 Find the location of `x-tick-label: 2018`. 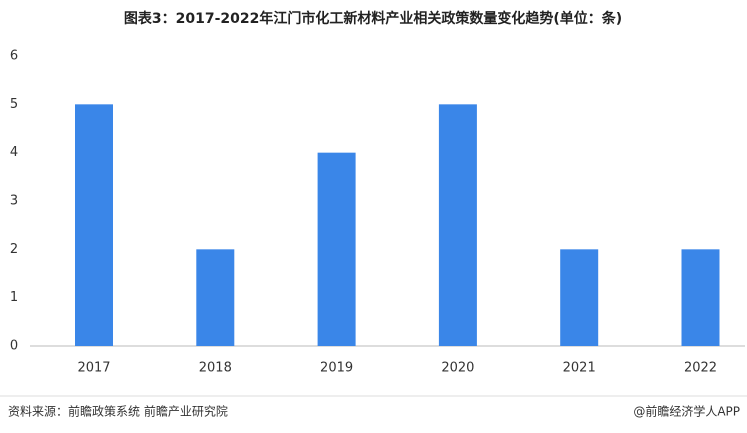

x-tick-label: 2018 is located at coordinates (215, 368).